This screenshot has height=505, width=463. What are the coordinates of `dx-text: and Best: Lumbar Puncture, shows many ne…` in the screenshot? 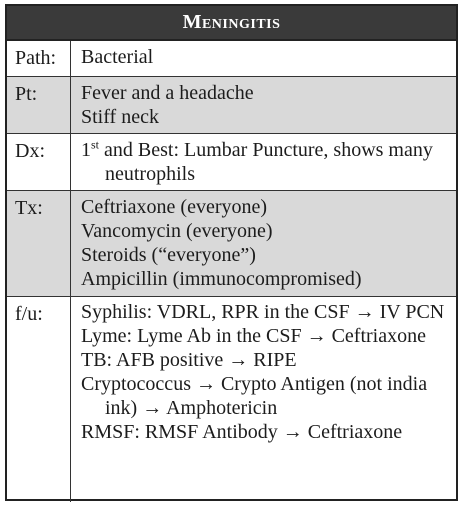 It's located at (266, 162).